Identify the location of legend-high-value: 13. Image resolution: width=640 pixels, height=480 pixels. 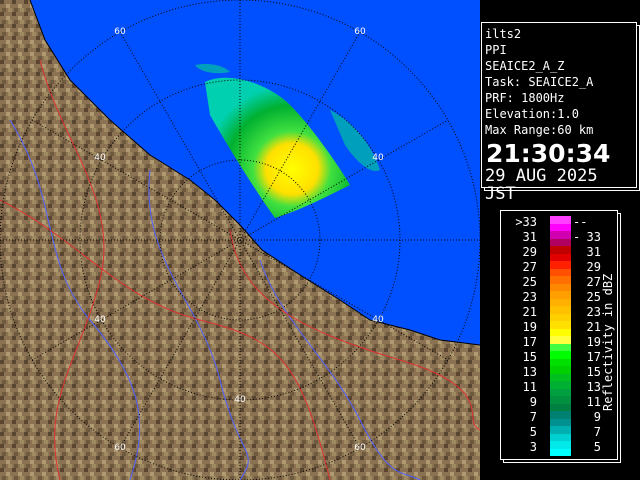
(593, 387).